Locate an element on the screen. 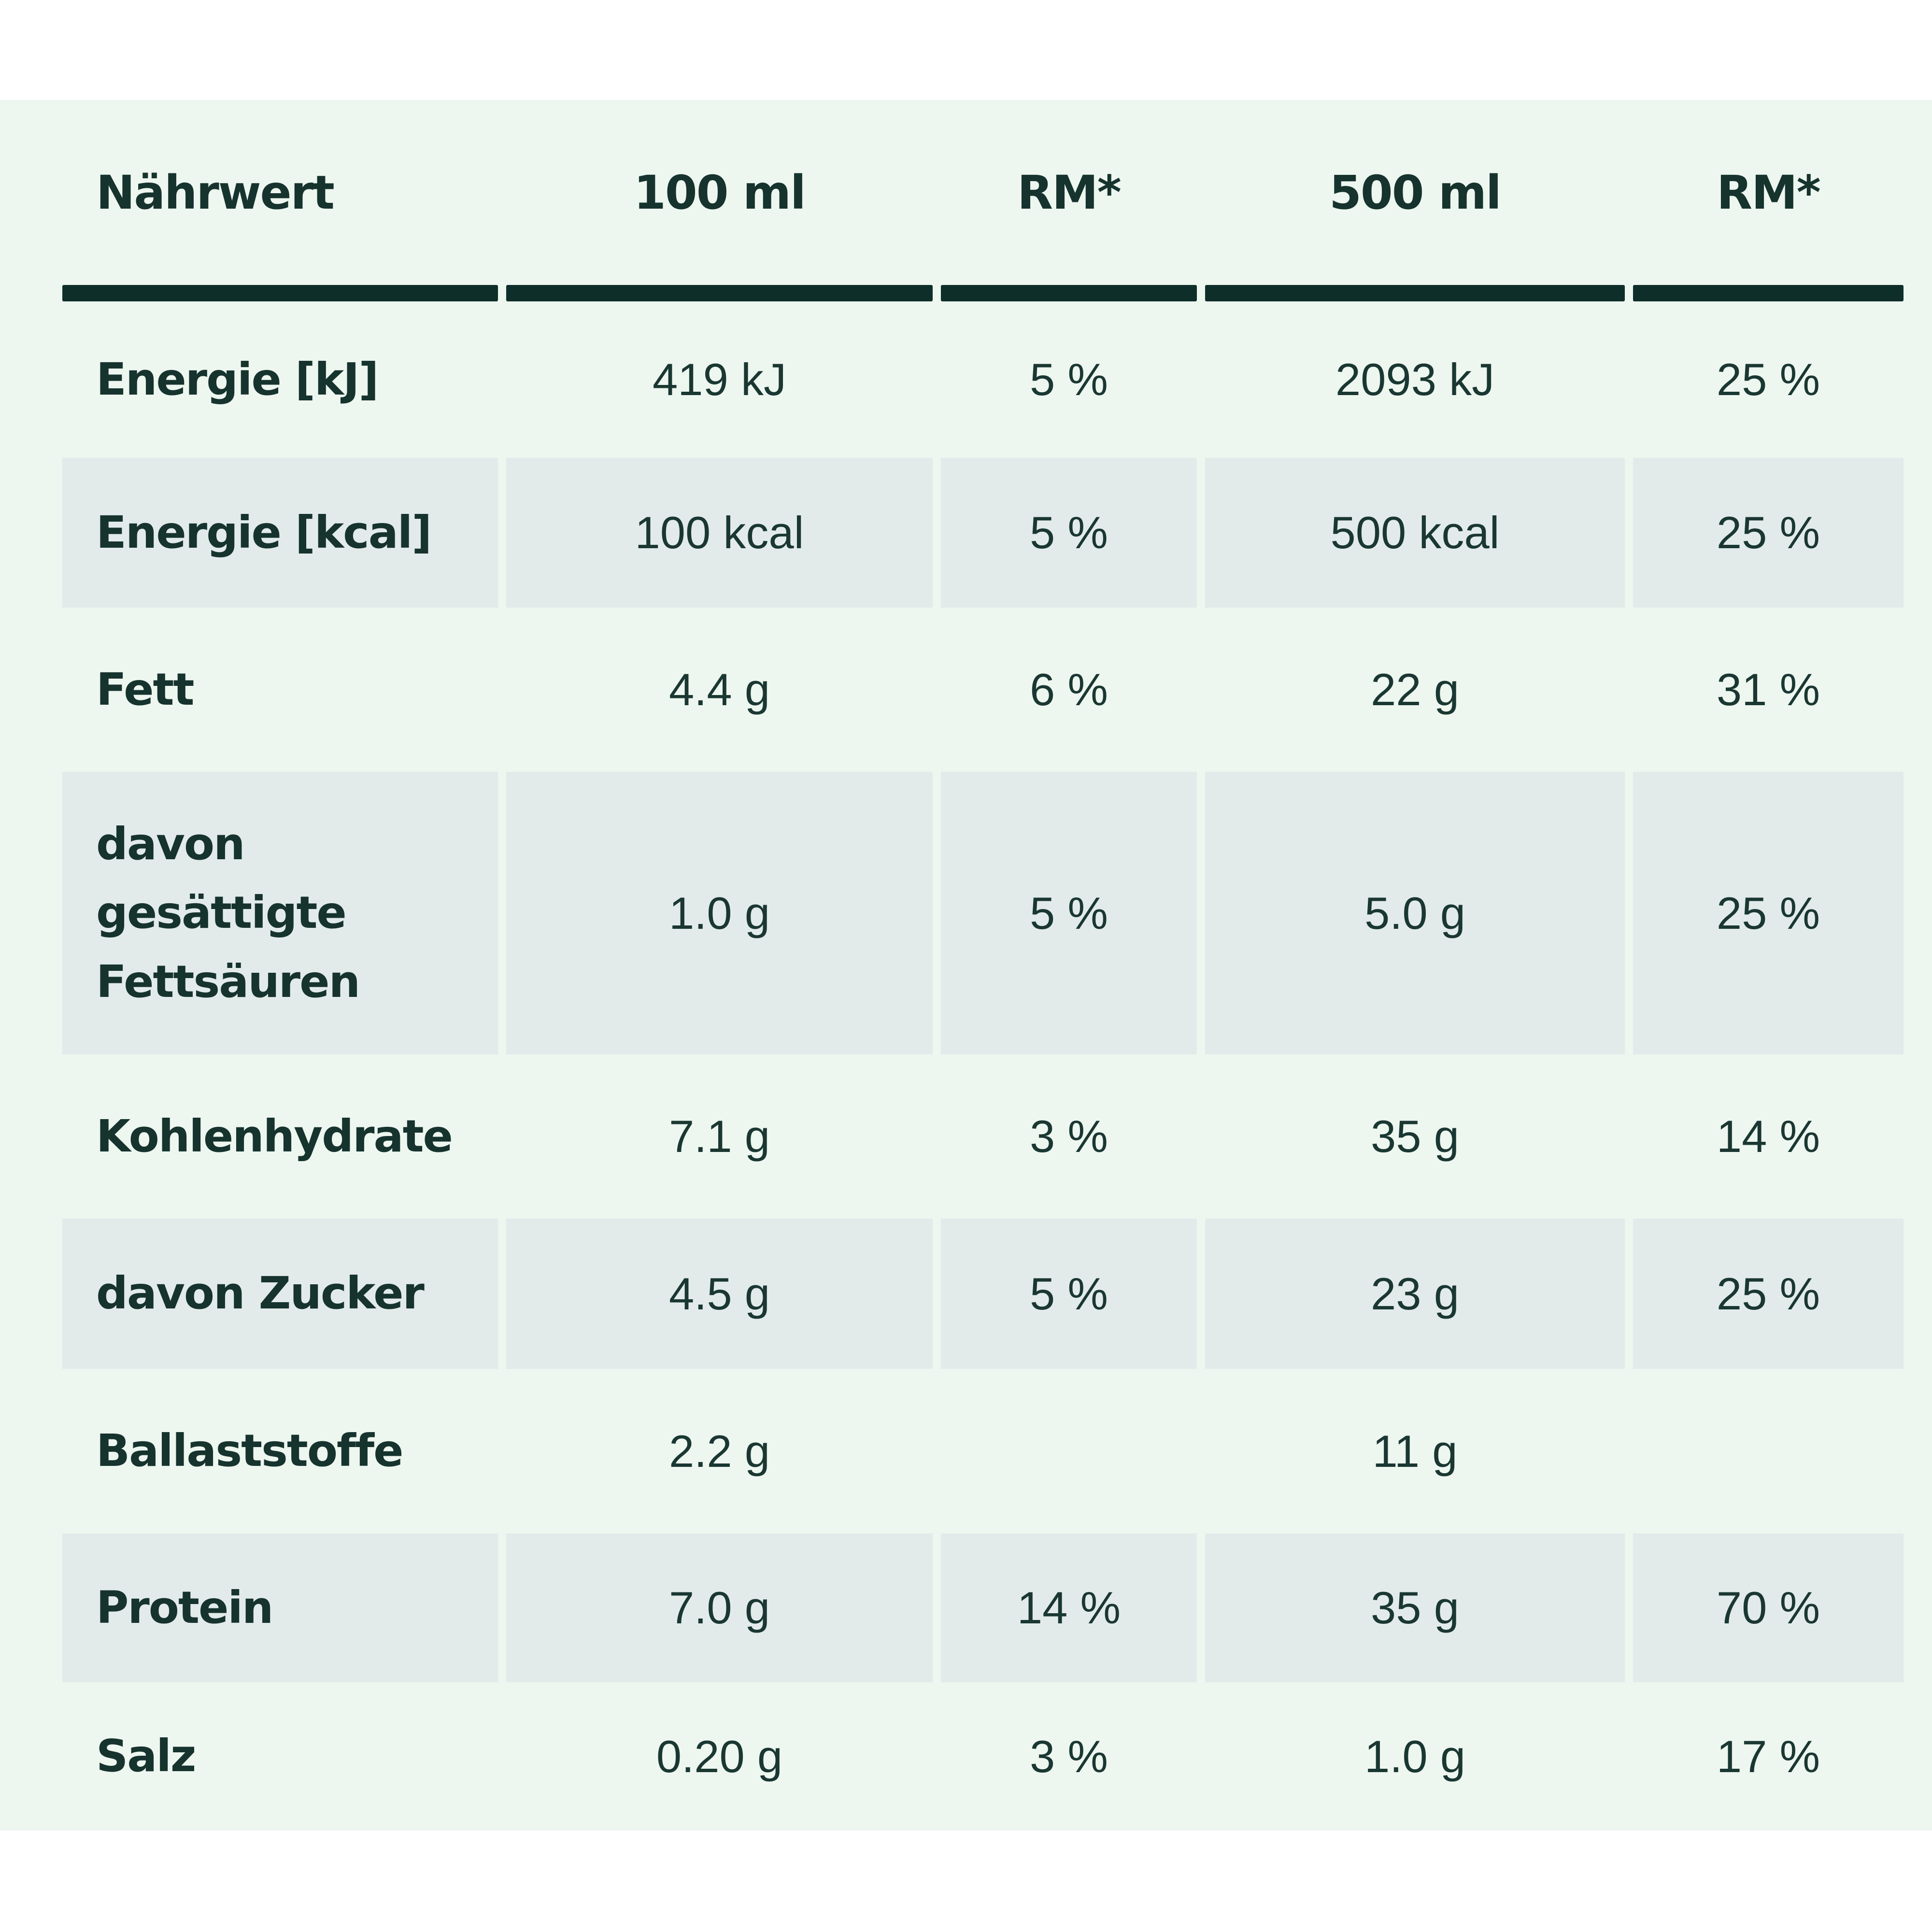 The height and width of the screenshot is (1932, 1932). table-header-row: Nährwert 100 ml RM* 500 ml RM* is located at coordinates (997, 192).